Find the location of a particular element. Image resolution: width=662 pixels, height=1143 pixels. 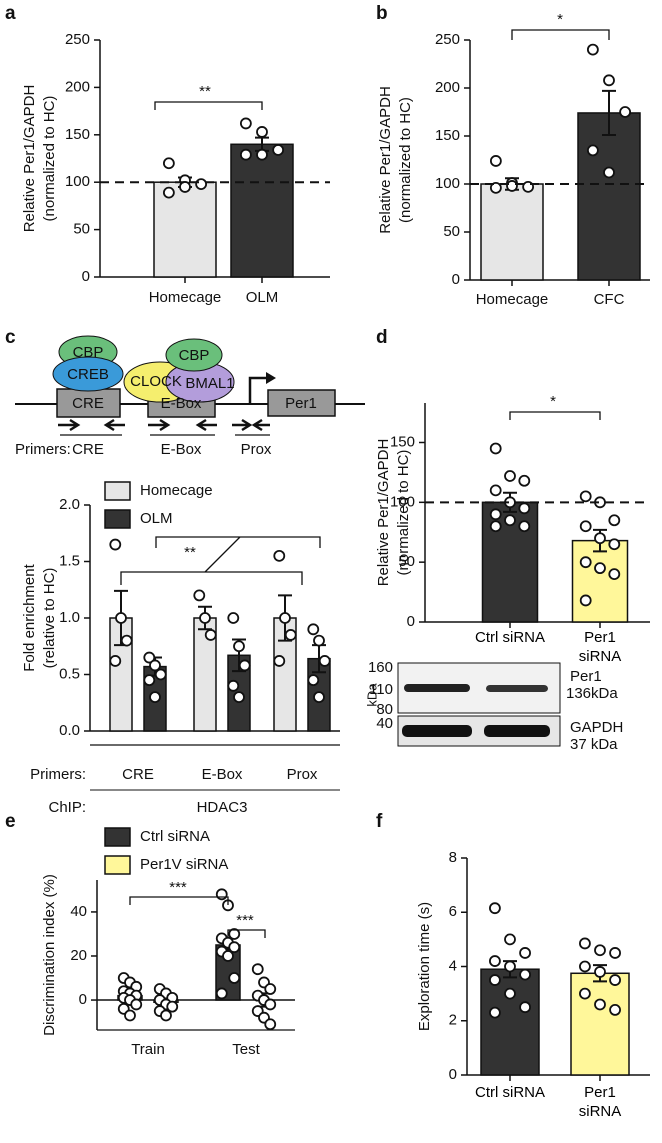

legend-swatch is located at coordinates (117, 491).